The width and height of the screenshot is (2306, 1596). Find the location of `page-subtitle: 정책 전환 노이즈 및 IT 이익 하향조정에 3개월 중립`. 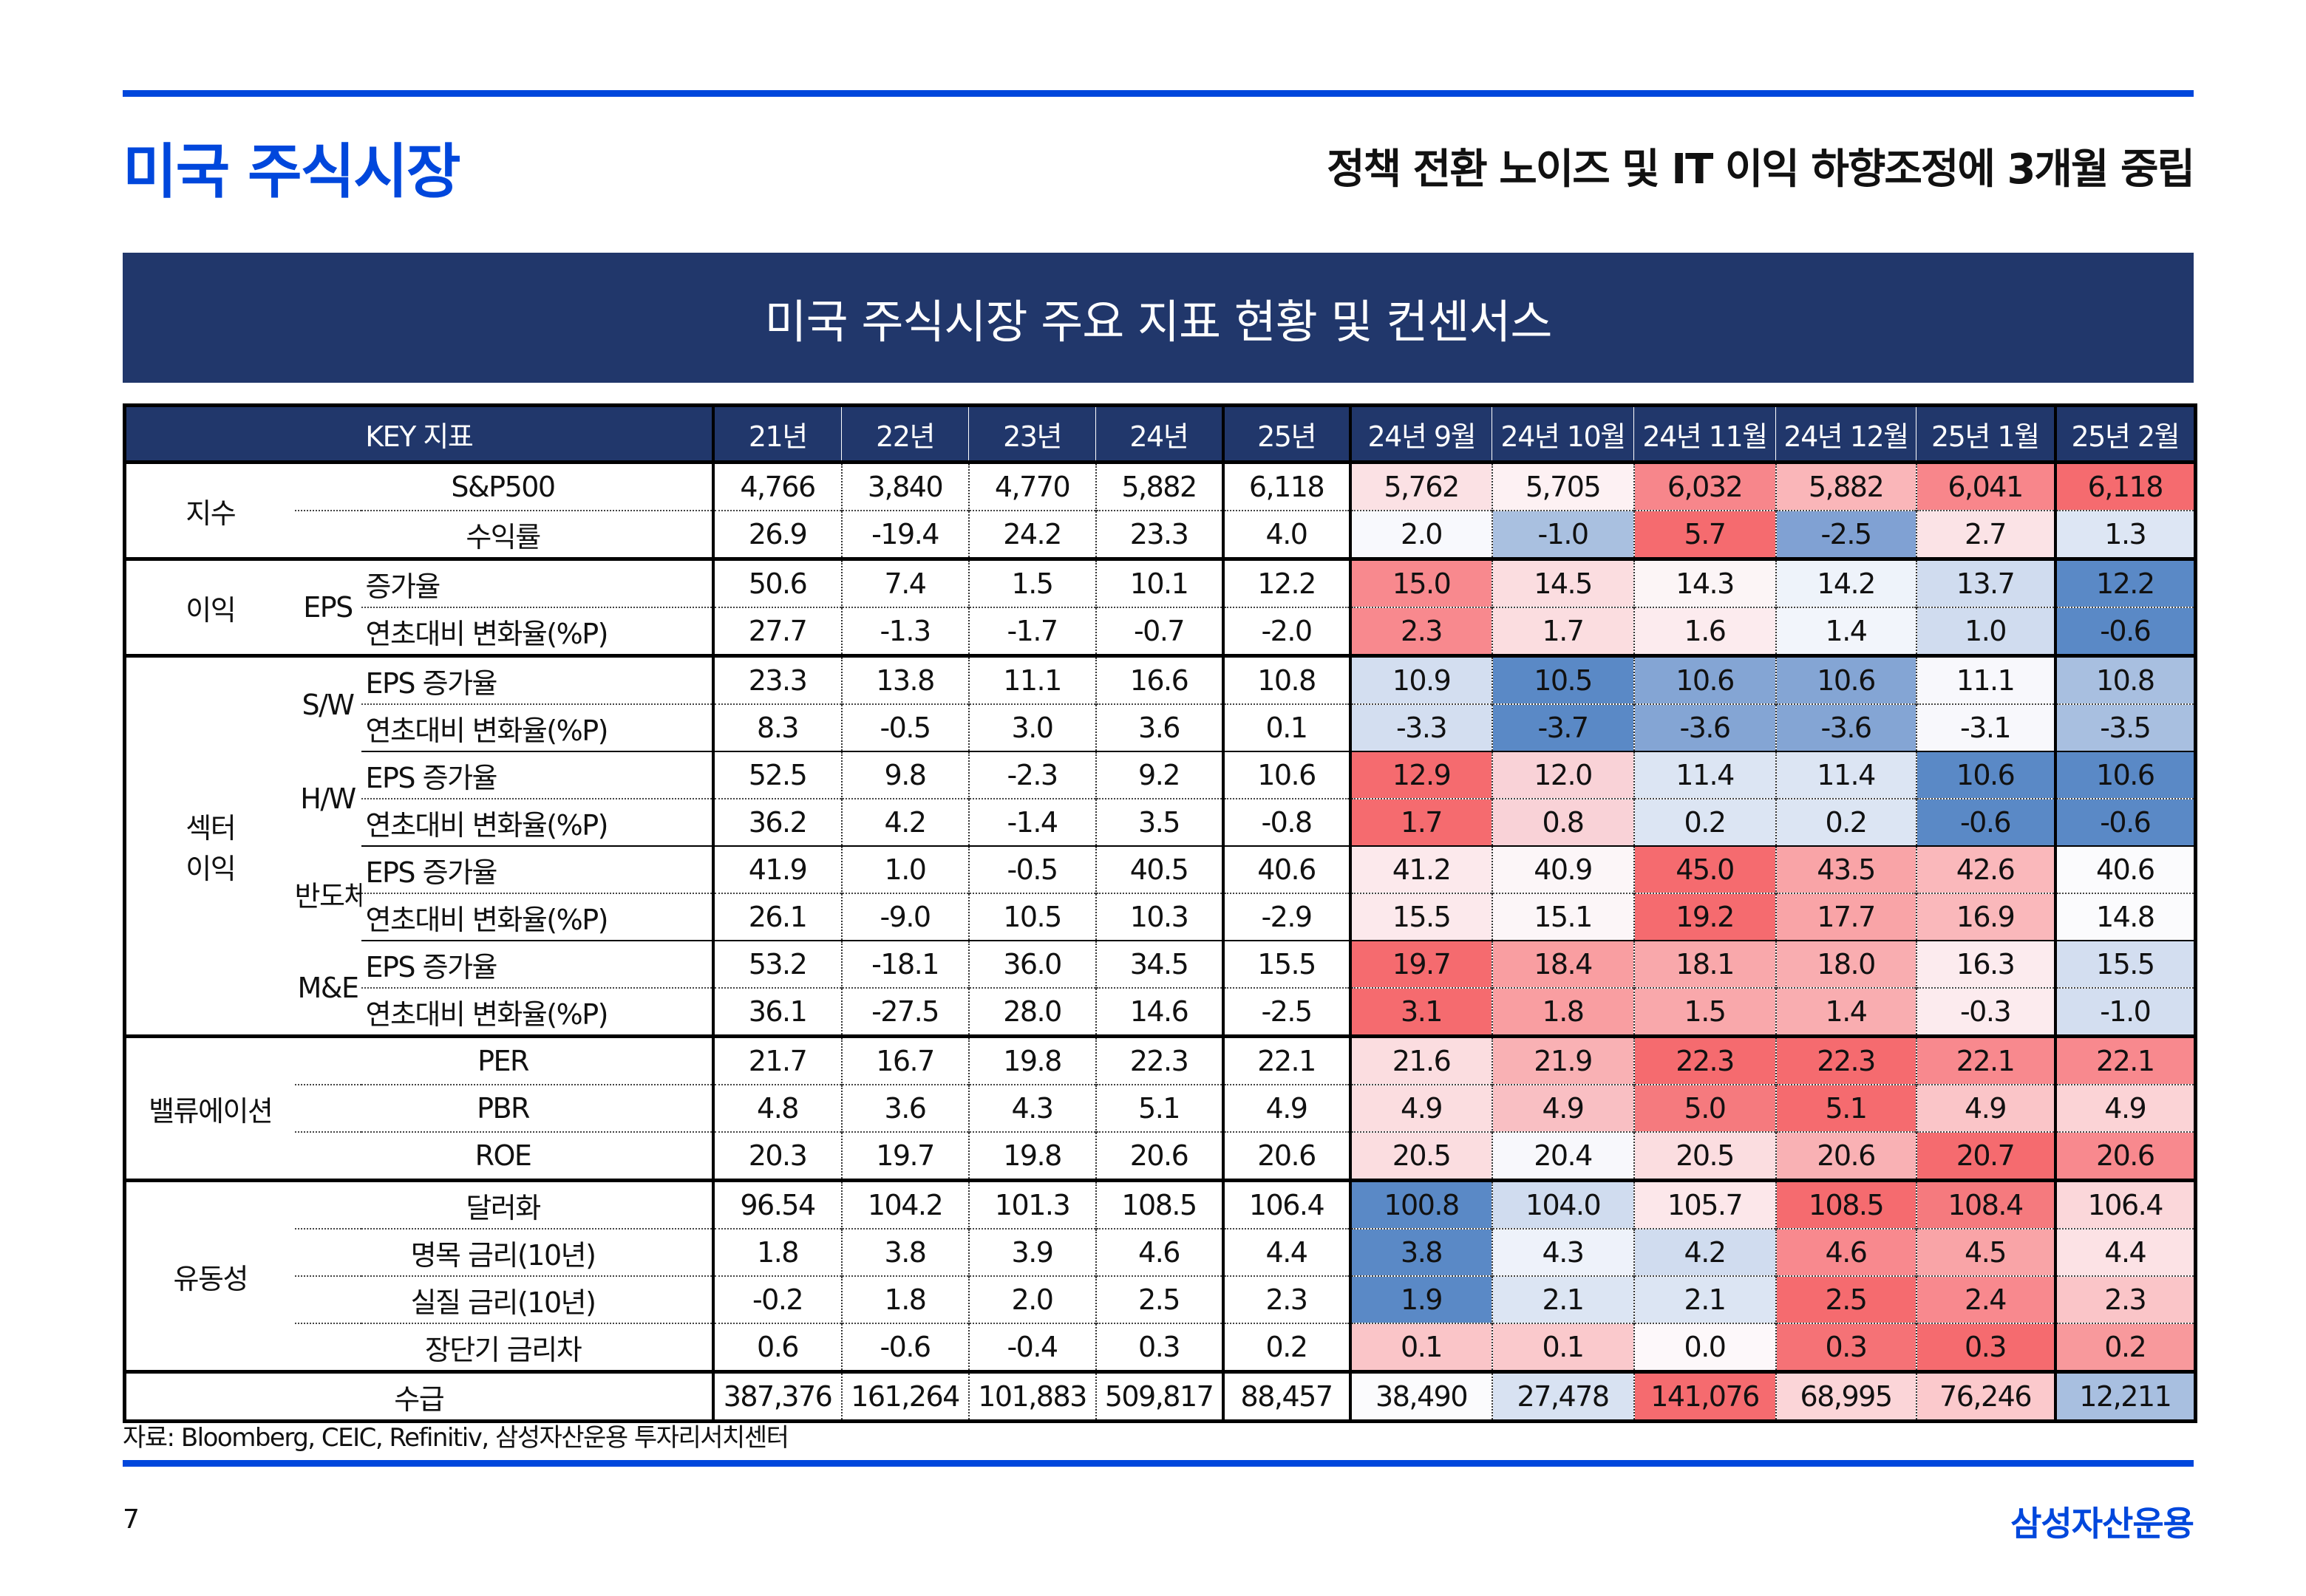

page-subtitle: 정책 전환 노이즈 및 IT 이익 하향조정에 3개월 중립 is located at coordinates (1761, 170).